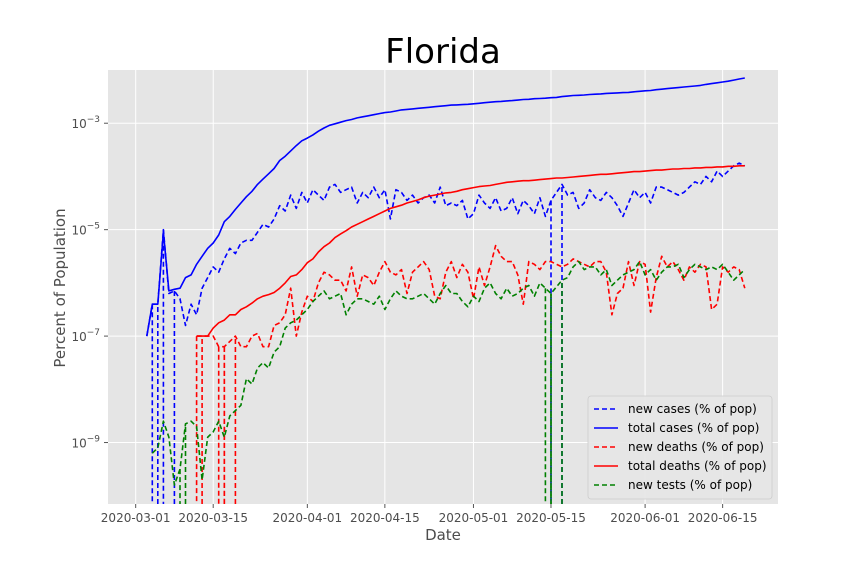 The image size is (864, 576). I want to click on x-tick-label: 2020-06-15, so click(723, 518).